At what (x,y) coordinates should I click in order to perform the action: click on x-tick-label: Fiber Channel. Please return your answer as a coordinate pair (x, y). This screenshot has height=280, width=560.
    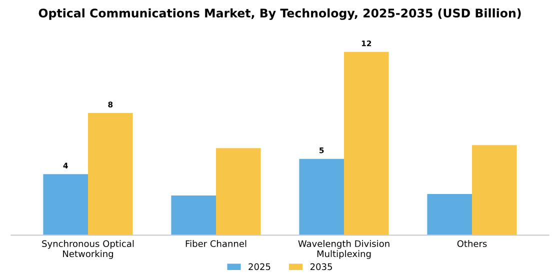
    Looking at the image, I should click on (216, 244).